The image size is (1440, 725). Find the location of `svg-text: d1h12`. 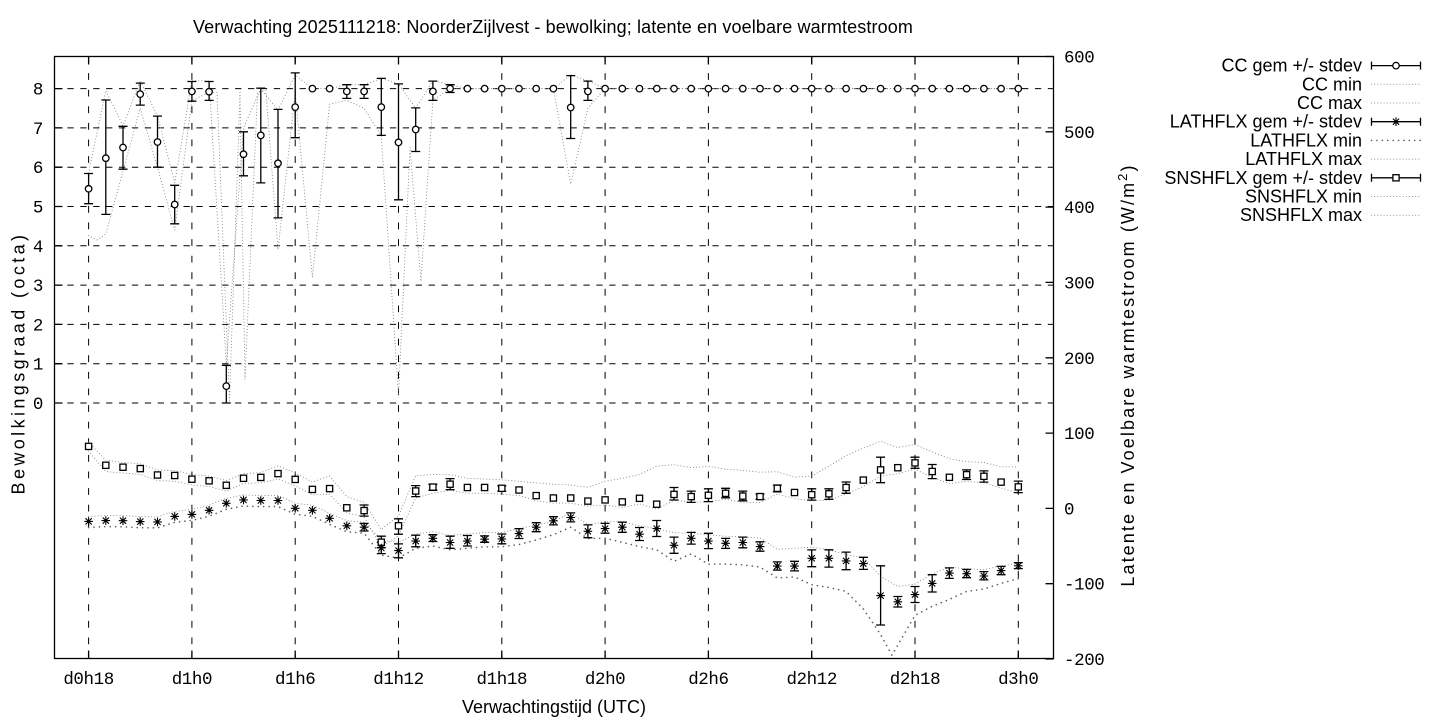

svg-text: d1h12 is located at coordinates (398, 680).